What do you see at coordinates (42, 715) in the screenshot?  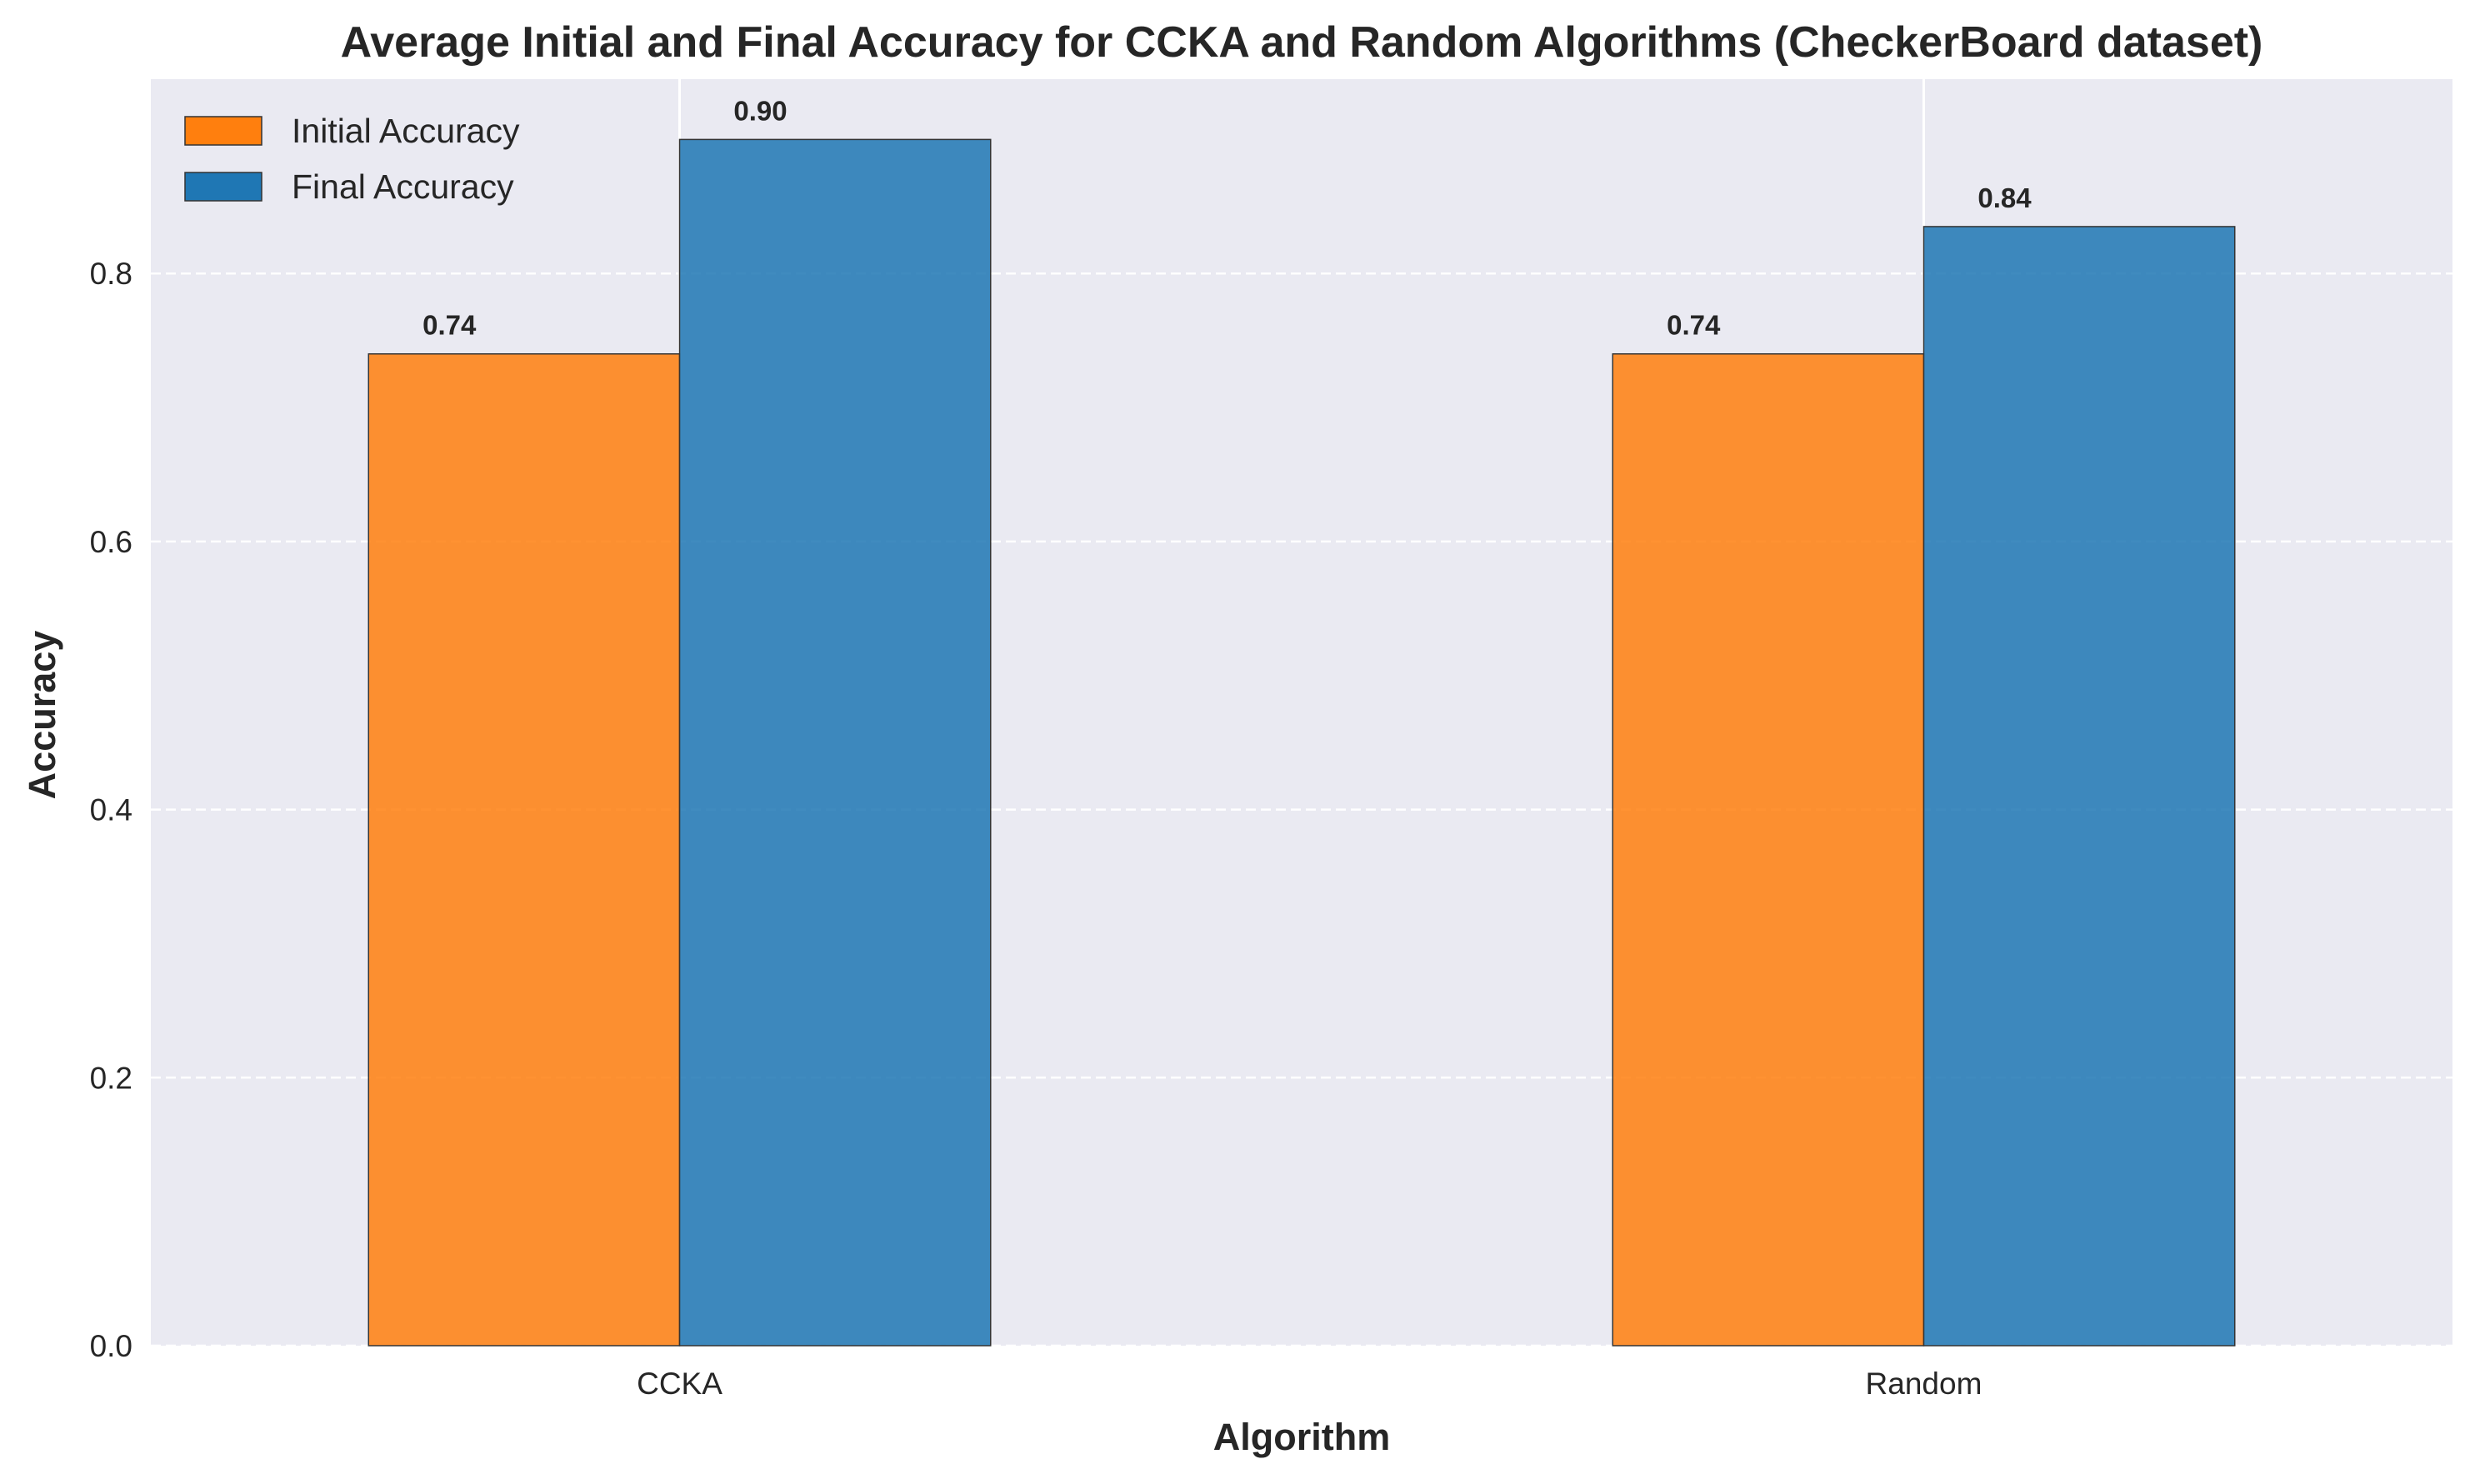 I see `y-axis-label: Accuracy` at bounding box center [42, 715].